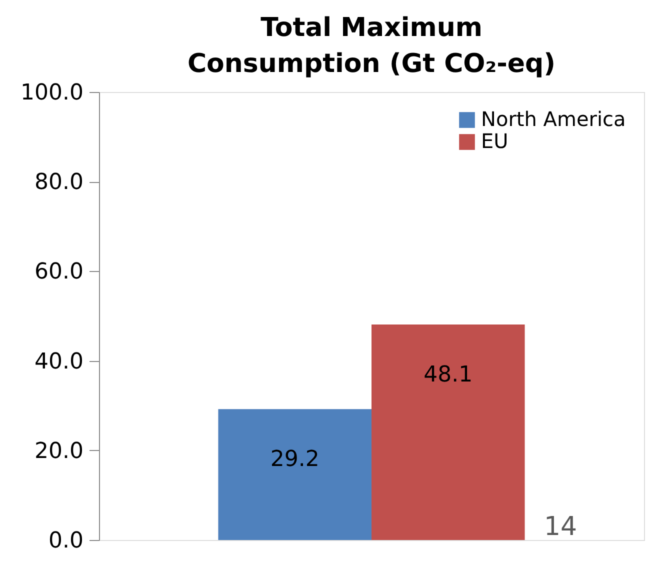 The height and width of the screenshot is (571, 664). What do you see at coordinates (561, 527) in the screenshot?
I see `annotation: 14` at bounding box center [561, 527].